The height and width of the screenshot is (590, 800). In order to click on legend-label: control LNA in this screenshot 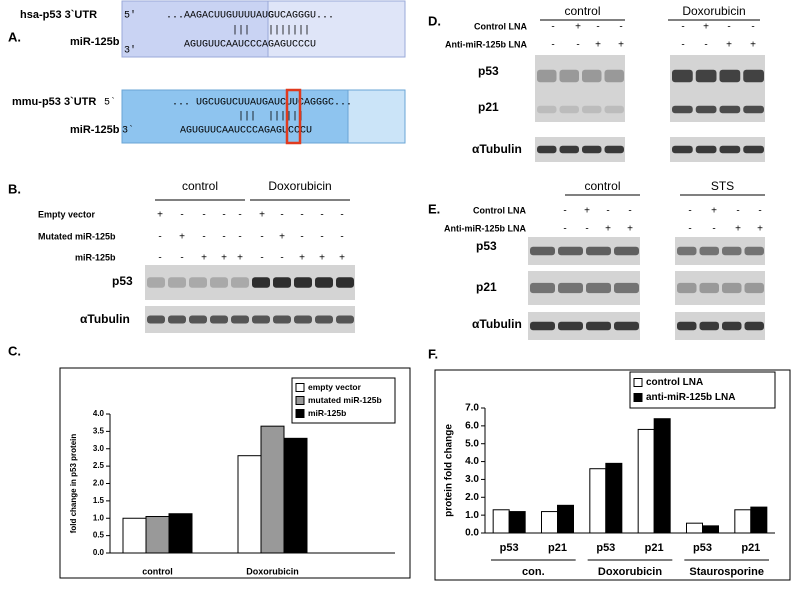, I will do `click(674, 382)`.